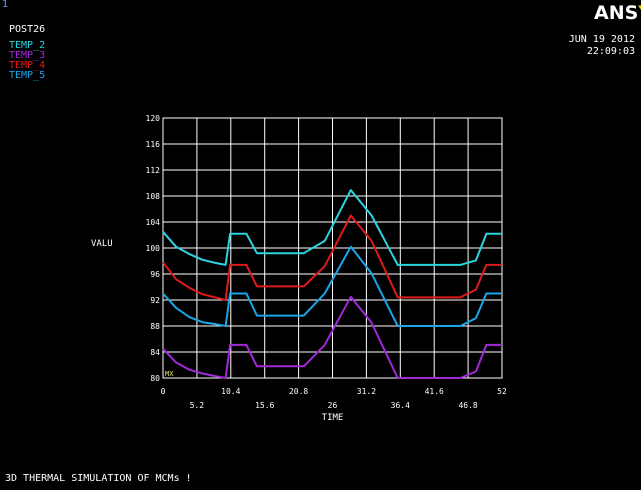  Describe the element at coordinates (298, 391) in the screenshot. I see `x-tick-label: 20.8` at that location.